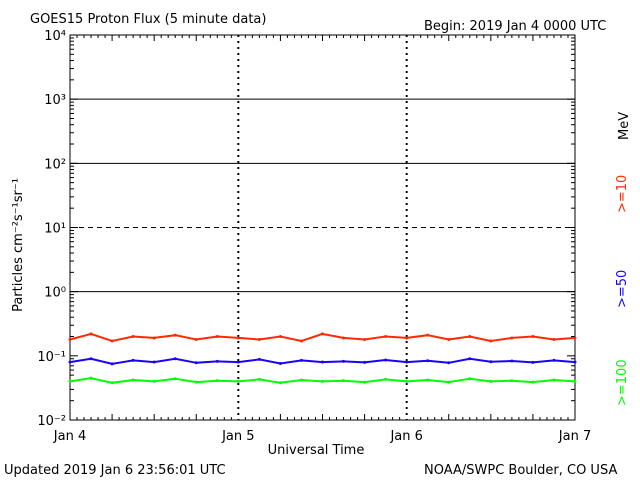 This screenshot has width=640, height=480. Describe the element at coordinates (69, 436) in the screenshot. I see `x-tick-label: Jan 4` at that location.